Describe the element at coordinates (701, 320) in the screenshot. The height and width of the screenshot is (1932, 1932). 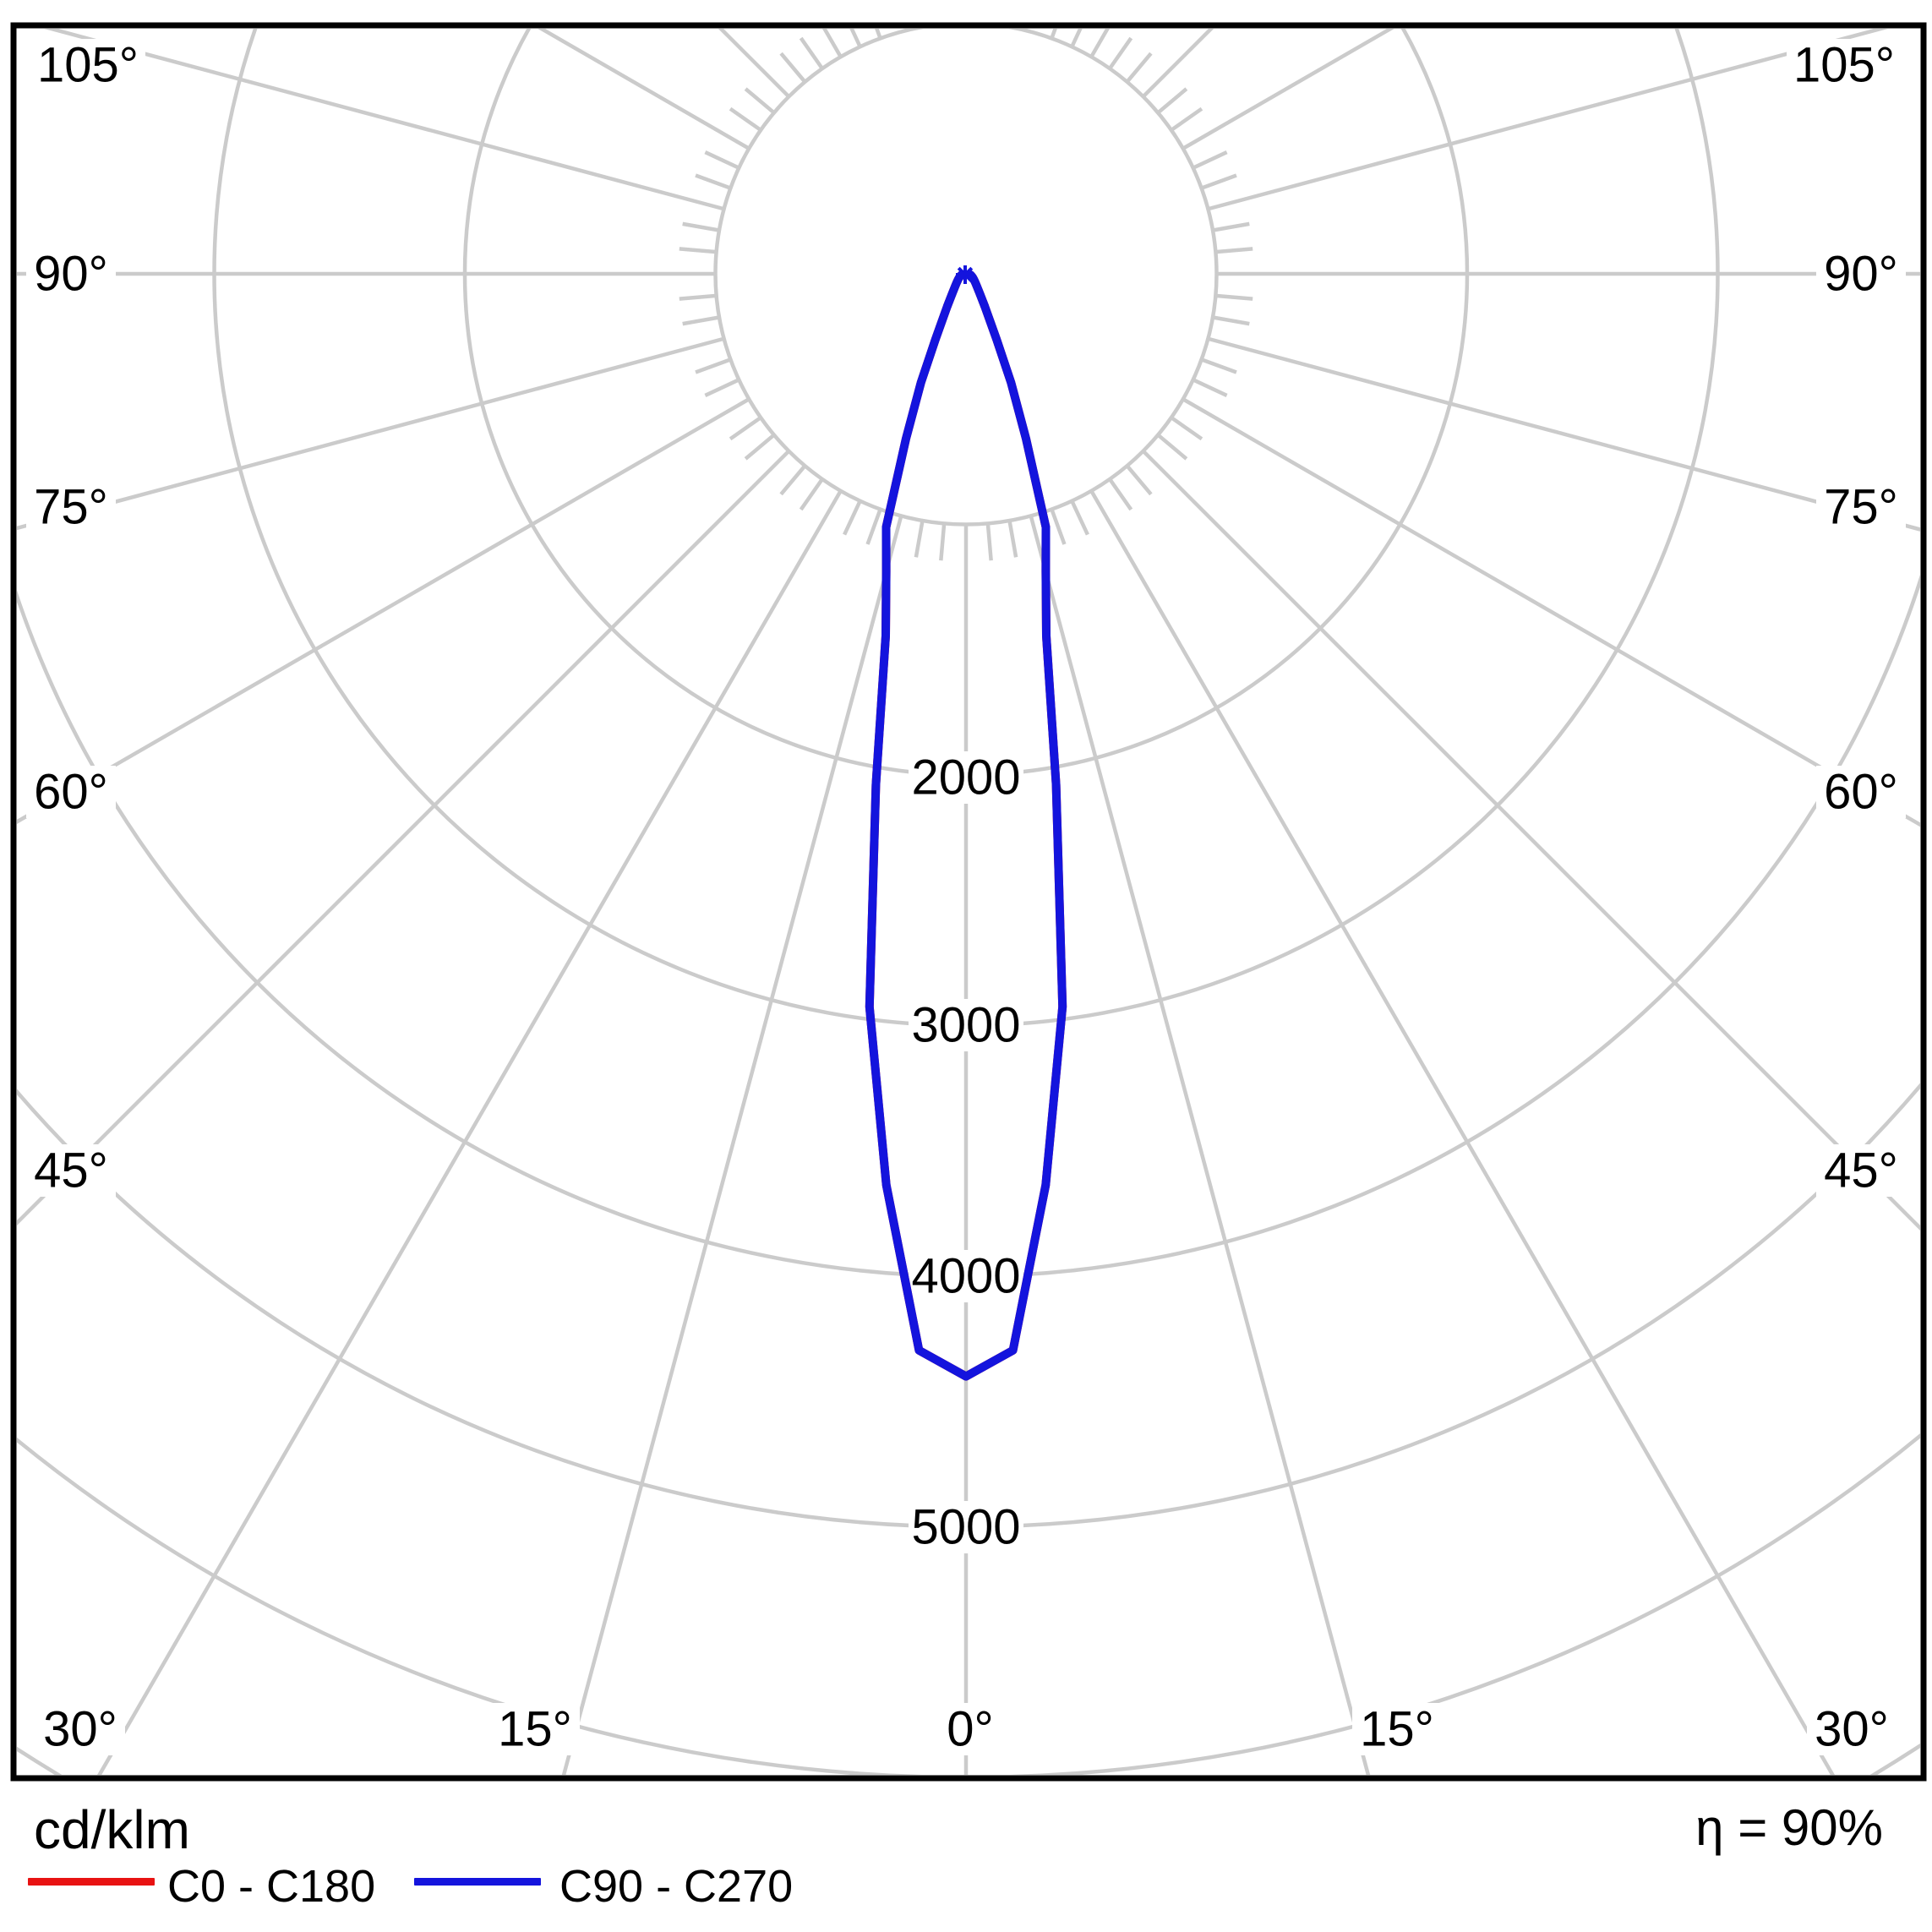
I see `grid-tick--80` at that location.